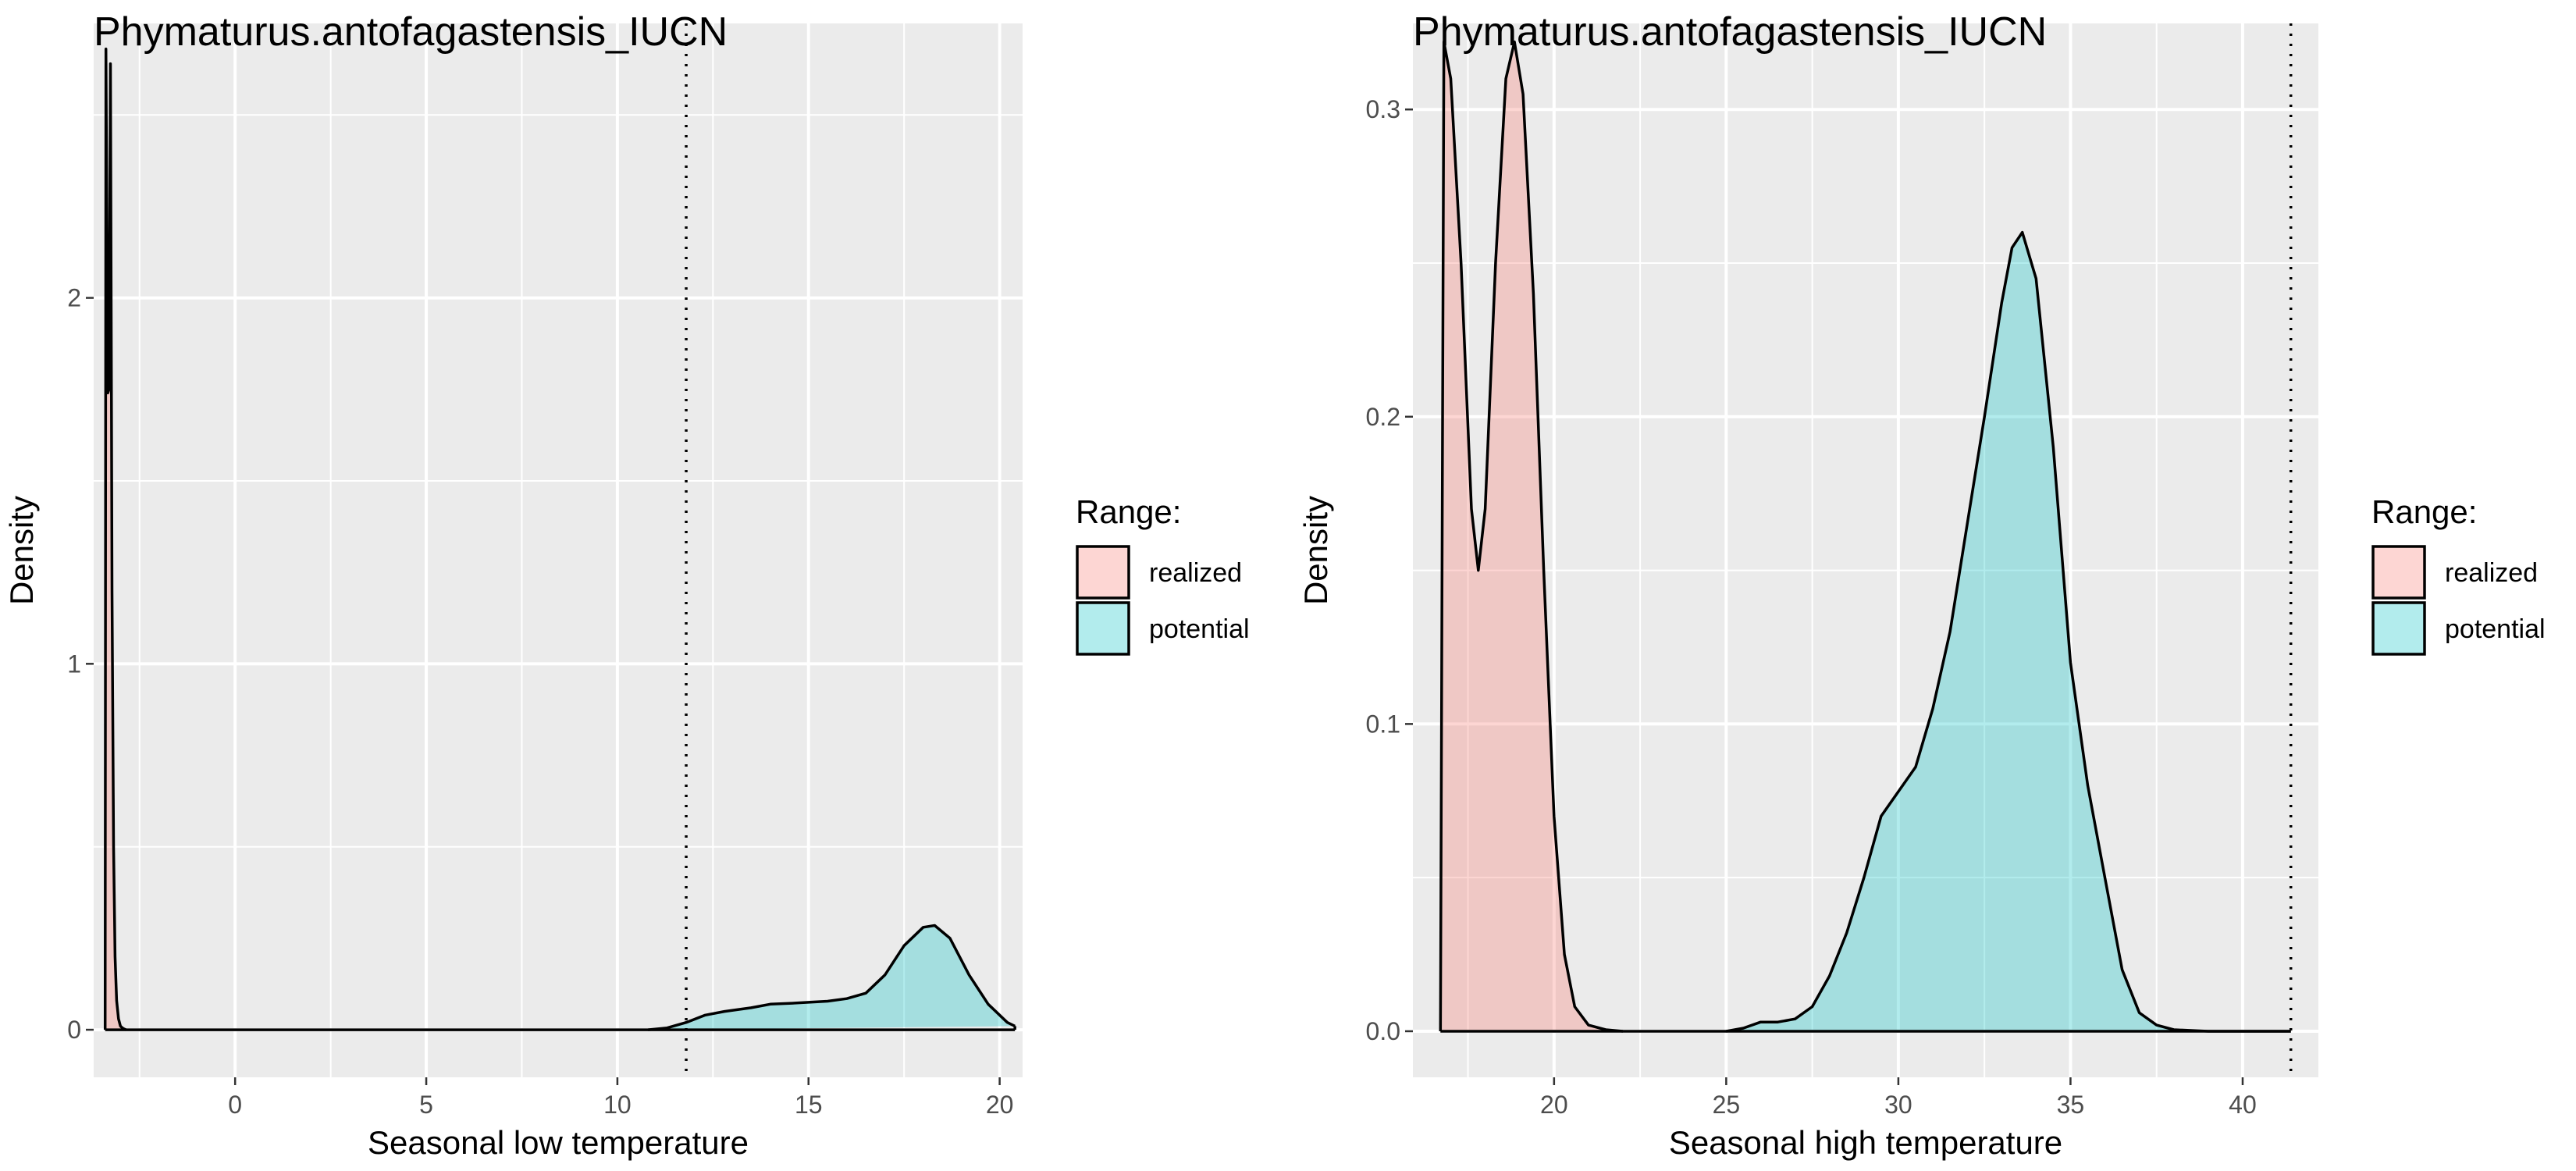  I want to click on x-tick-label: 35, so click(2071, 1105).